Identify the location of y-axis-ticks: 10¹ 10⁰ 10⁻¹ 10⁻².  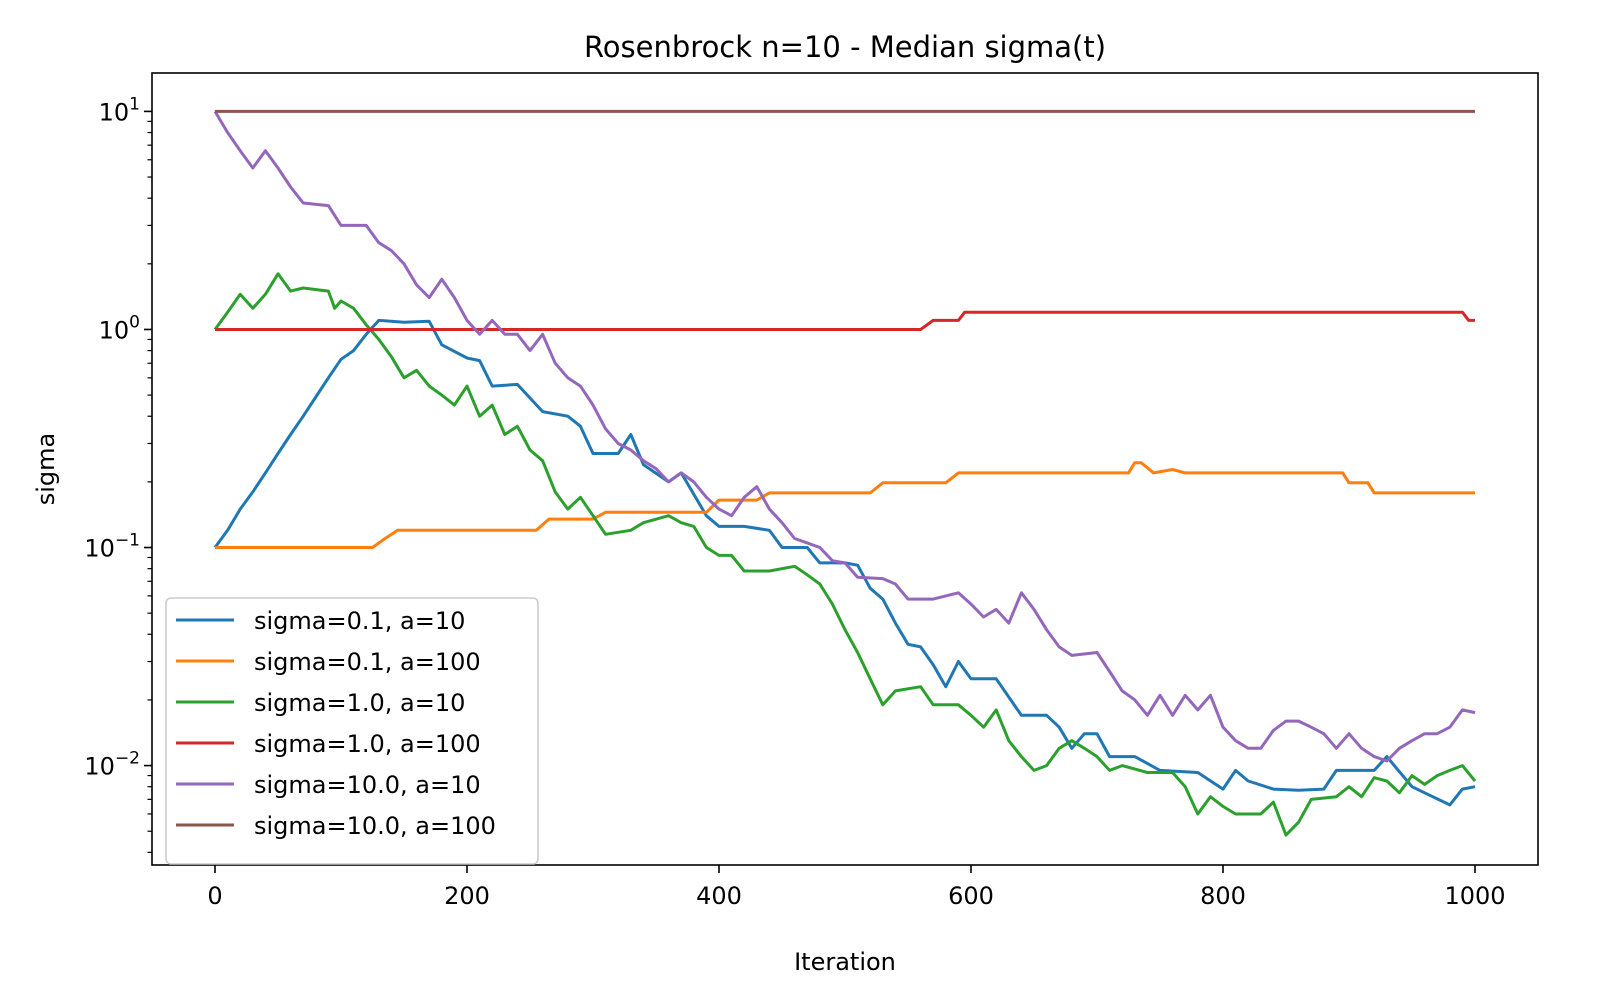
(118, 473).